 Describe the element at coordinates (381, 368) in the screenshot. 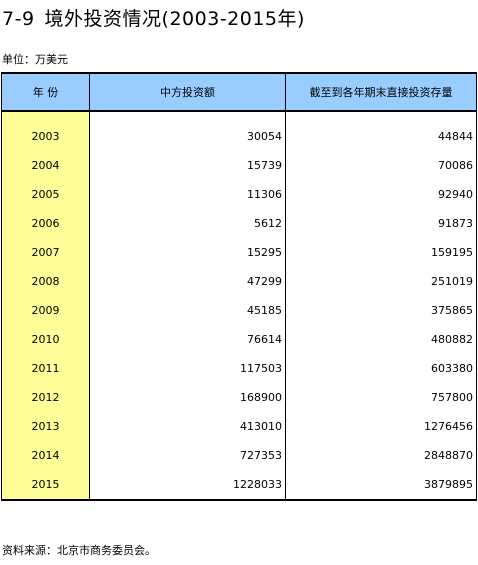

I see `stock-cell: 603380` at that location.